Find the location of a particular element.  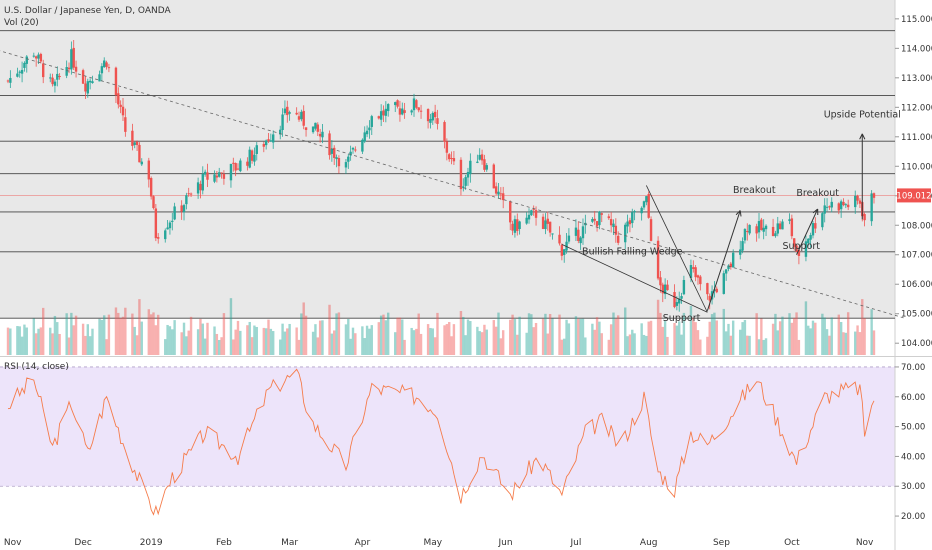

breakout-arrow-1-head is located at coordinates (738, 213).